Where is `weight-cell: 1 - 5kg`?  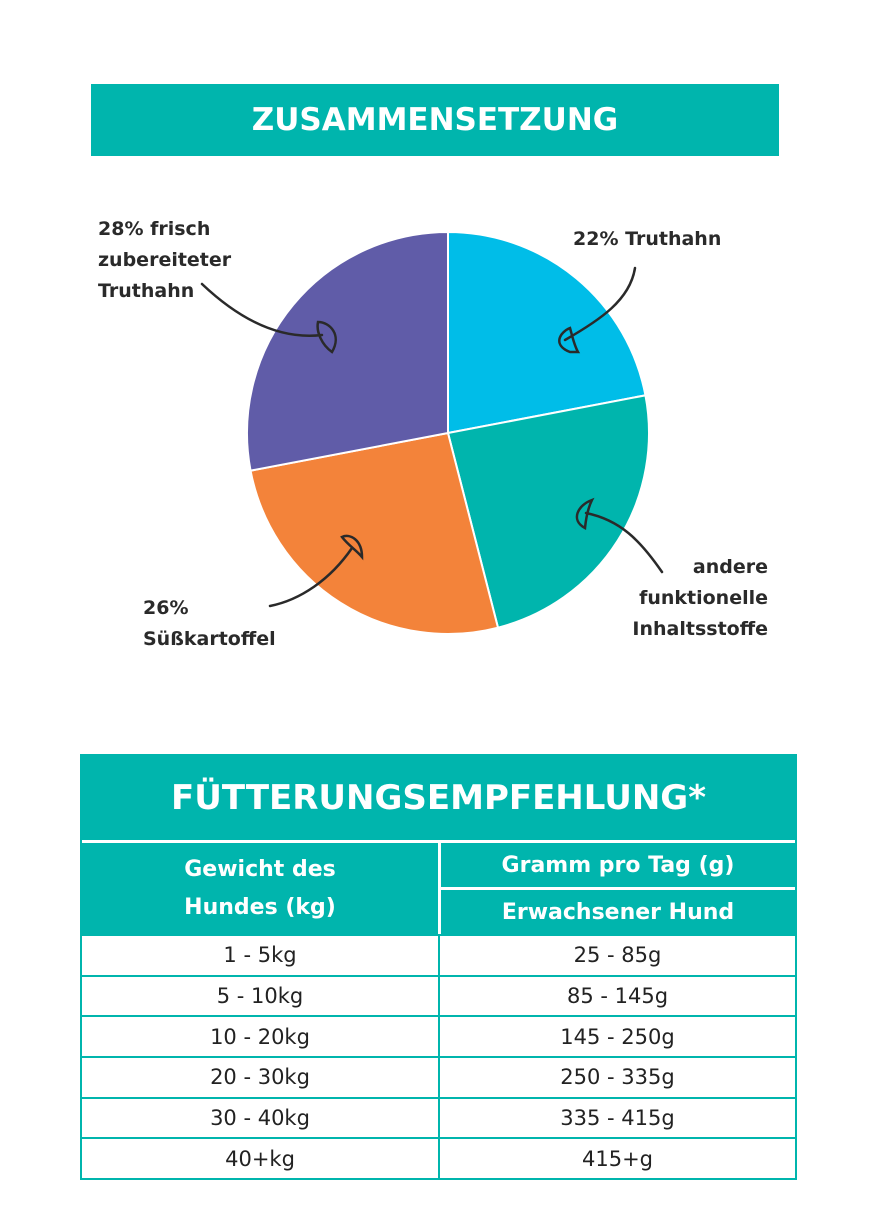 weight-cell: 1 - 5kg is located at coordinates (261, 955).